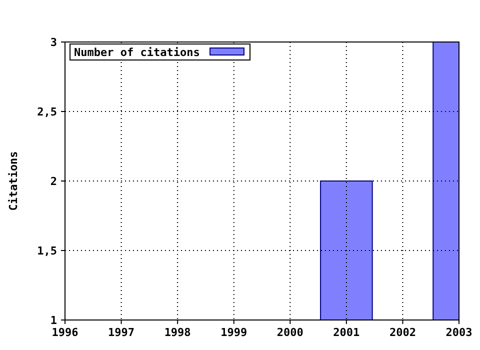 This screenshot has height=350, width=480. Describe the element at coordinates (47, 112) in the screenshot. I see `y-tick-label: 2,5` at that location.